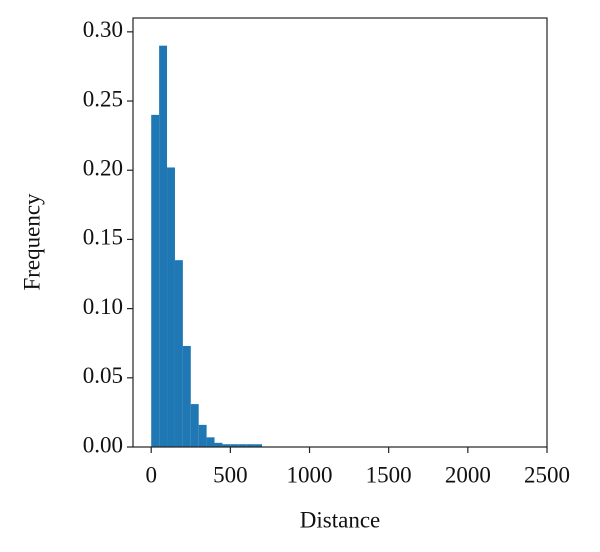  Describe the element at coordinates (103, 29) in the screenshot. I see `y-tick-label: 0.30` at that location.